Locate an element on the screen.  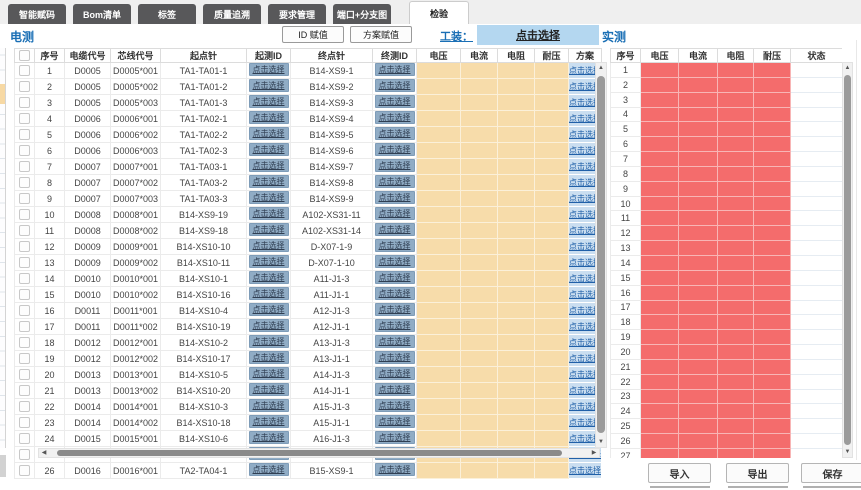
export-button: 导出 is located at coordinates (757, 473).